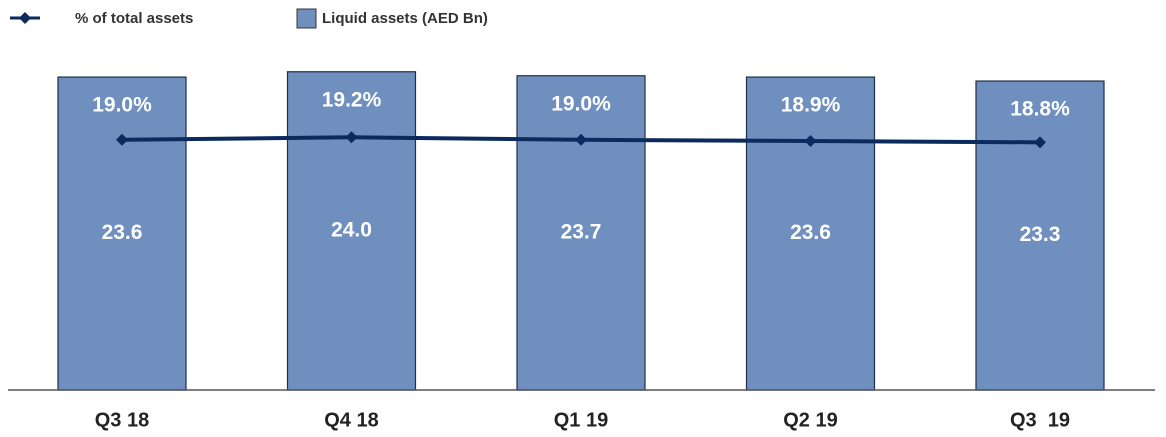  Describe the element at coordinates (581, 420) in the screenshot. I see `x-tick-label: Q1 19` at that location.